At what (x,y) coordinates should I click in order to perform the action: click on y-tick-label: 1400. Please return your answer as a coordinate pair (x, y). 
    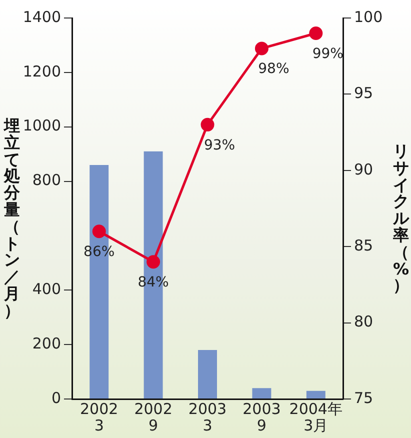
    Looking at the image, I should click on (41, 17).